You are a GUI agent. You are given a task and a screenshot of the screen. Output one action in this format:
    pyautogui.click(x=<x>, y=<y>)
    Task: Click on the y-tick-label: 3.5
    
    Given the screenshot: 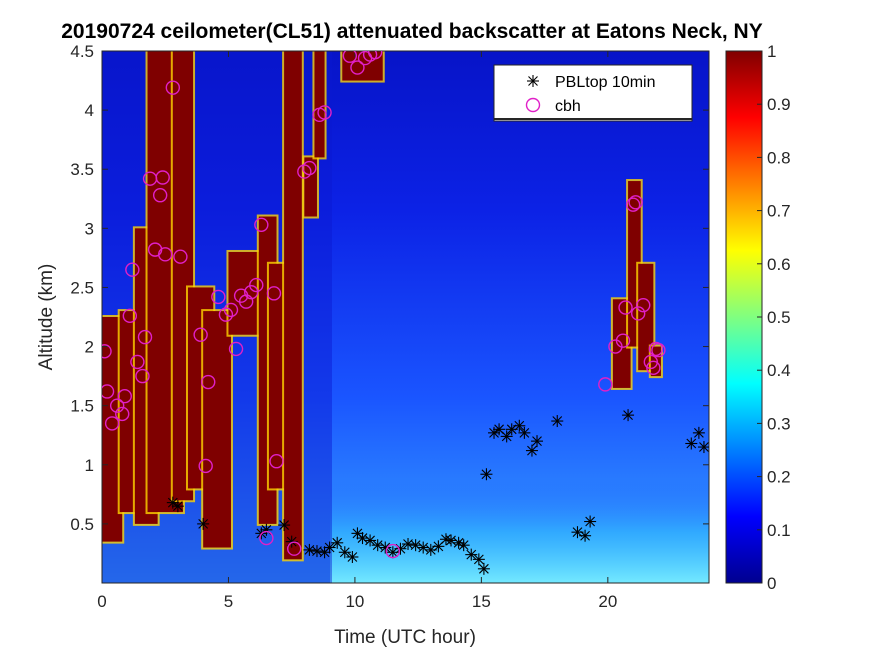 What is the action you would take?
    pyautogui.click(x=82, y=169)
    